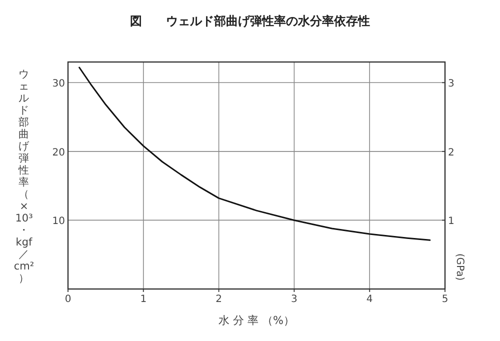  What do you see at coordinates (58, 222) in the screenshot?
I see `y-tick-label: 10` at bounding box center [58, 222].